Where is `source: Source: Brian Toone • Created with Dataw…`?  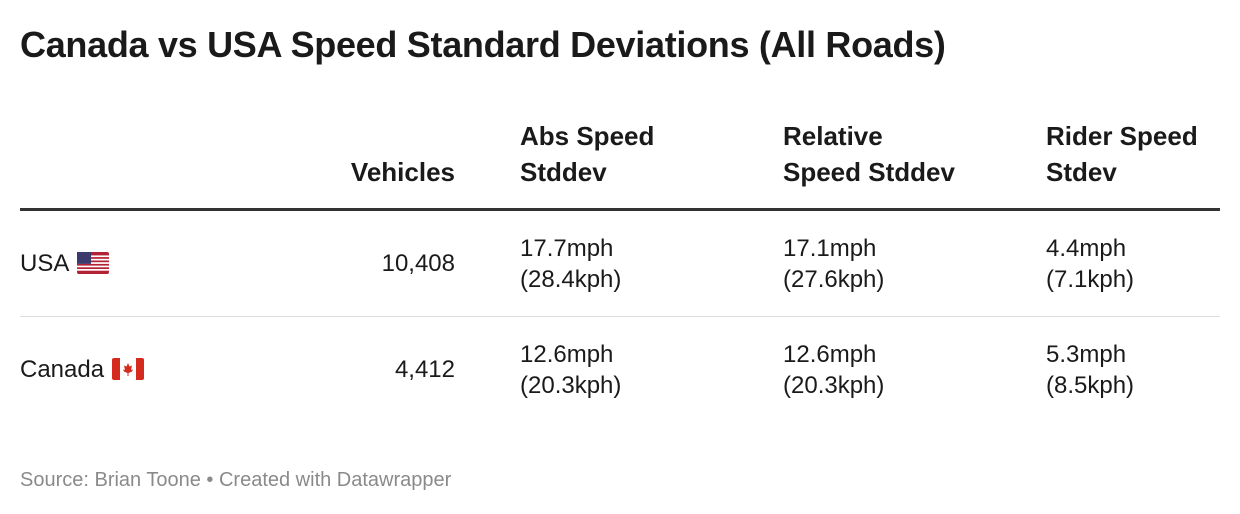 source: Source: Brian Toone • Created with Dataw… is located at coordinates (236, 480).